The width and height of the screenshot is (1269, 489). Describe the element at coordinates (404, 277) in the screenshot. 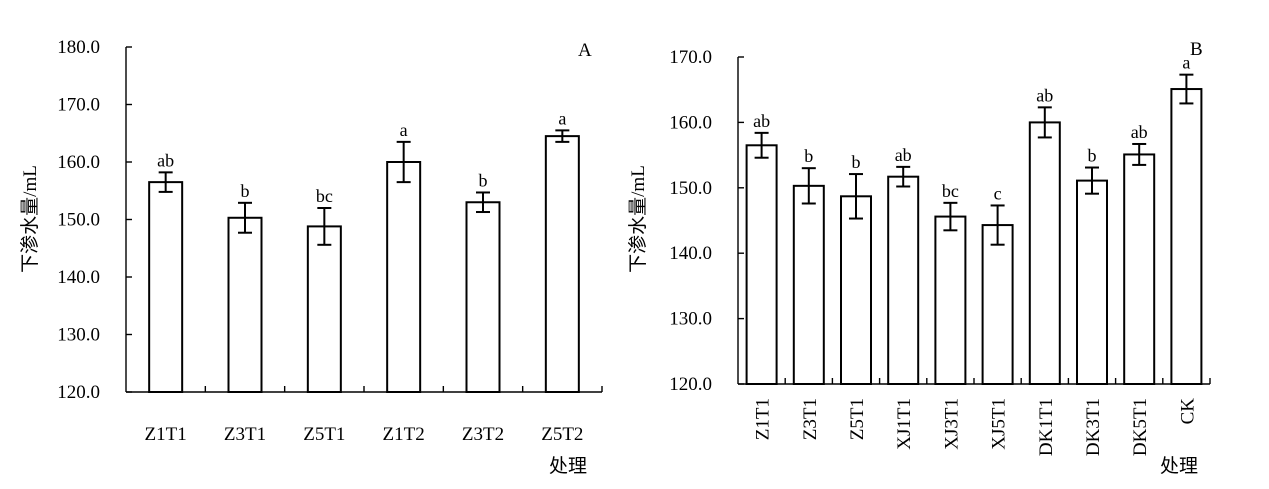

I see `bar-Z1T2` at that location.